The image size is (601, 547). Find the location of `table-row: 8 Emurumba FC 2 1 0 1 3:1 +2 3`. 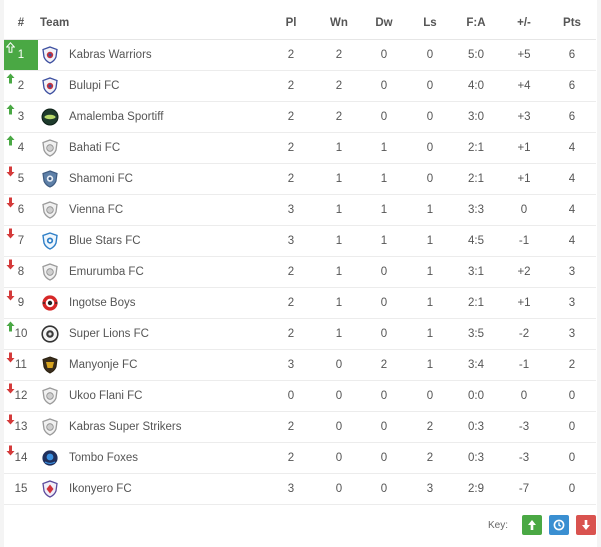

table-row: 8 Emurumba FC 2 1 0 1 3:1 +2 3 is located at coordinates (300, 272).